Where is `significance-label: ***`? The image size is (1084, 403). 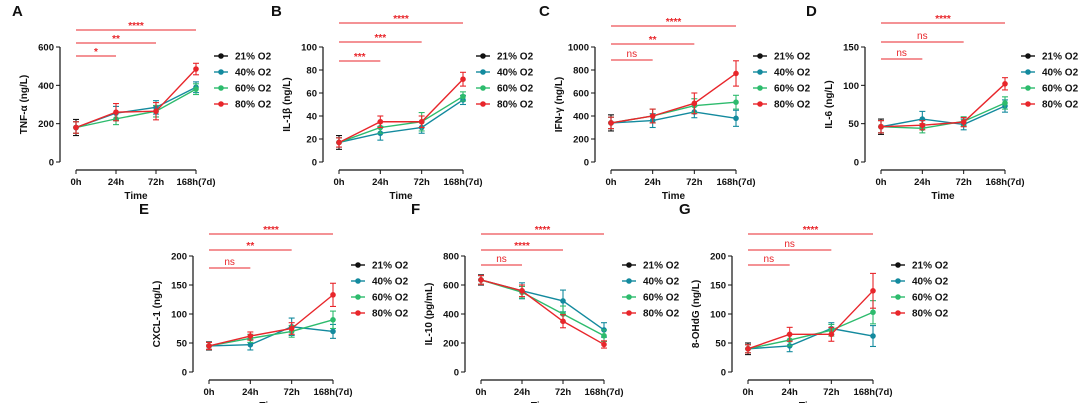
significance-label: *** is located at coordinates (380, 38).